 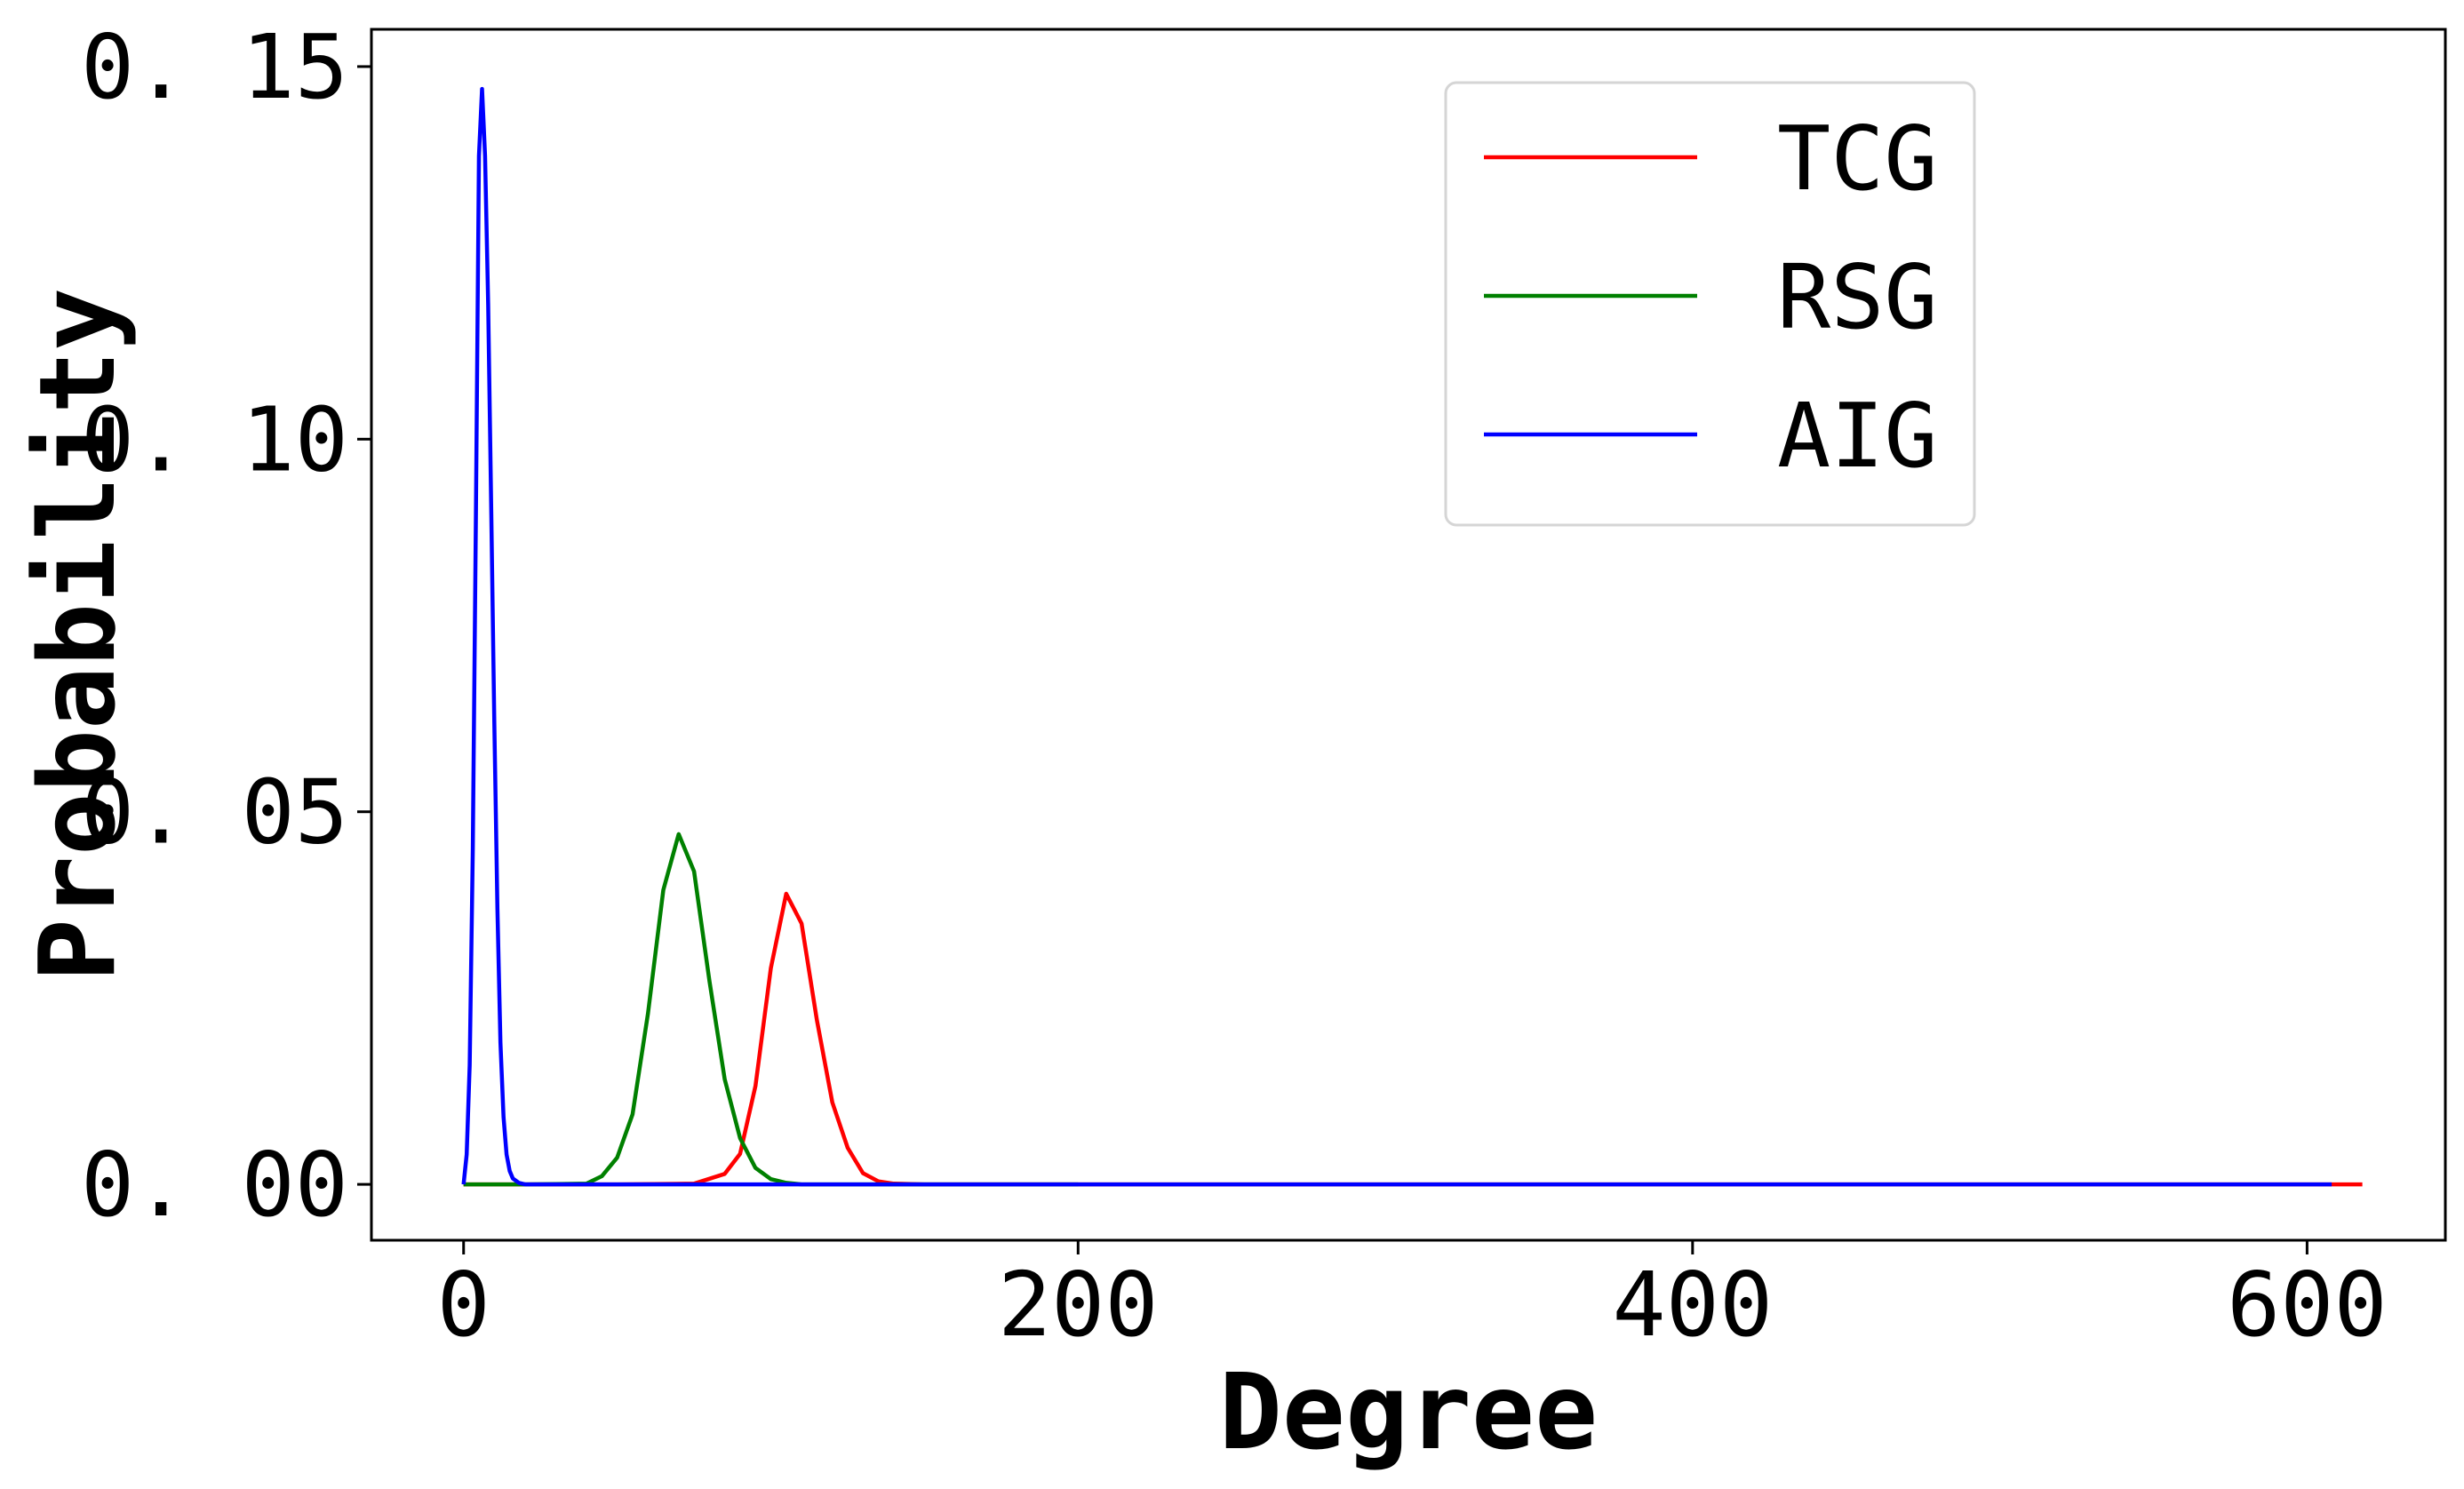 What do you see at coordinates (1078, 1305) in the screenshot?
I see `x-tick-label: 200` at bounding box center [1078, 1305].